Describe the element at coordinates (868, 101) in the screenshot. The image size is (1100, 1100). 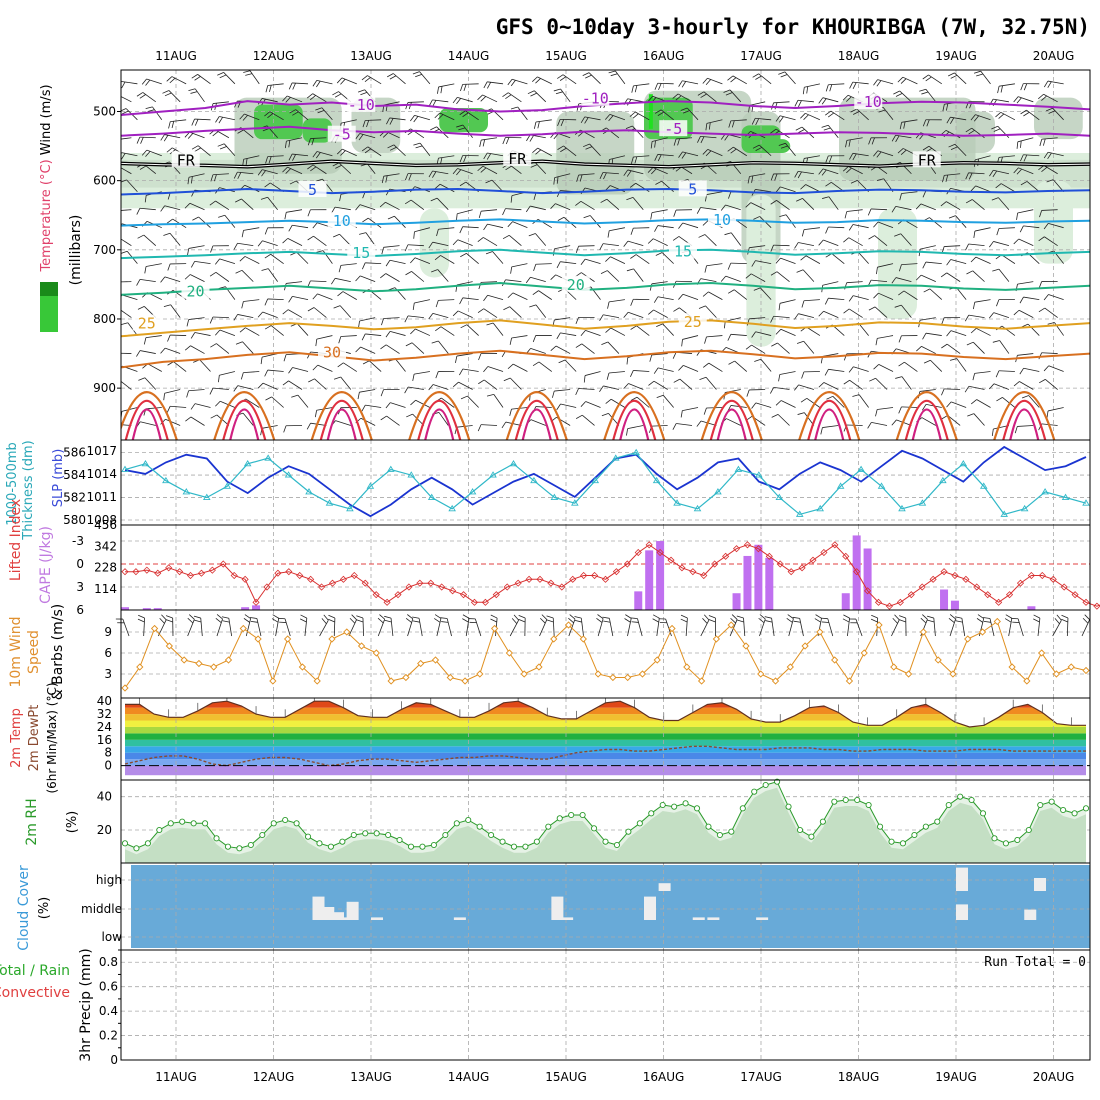
I see `isotherm-label-bg` at that location.